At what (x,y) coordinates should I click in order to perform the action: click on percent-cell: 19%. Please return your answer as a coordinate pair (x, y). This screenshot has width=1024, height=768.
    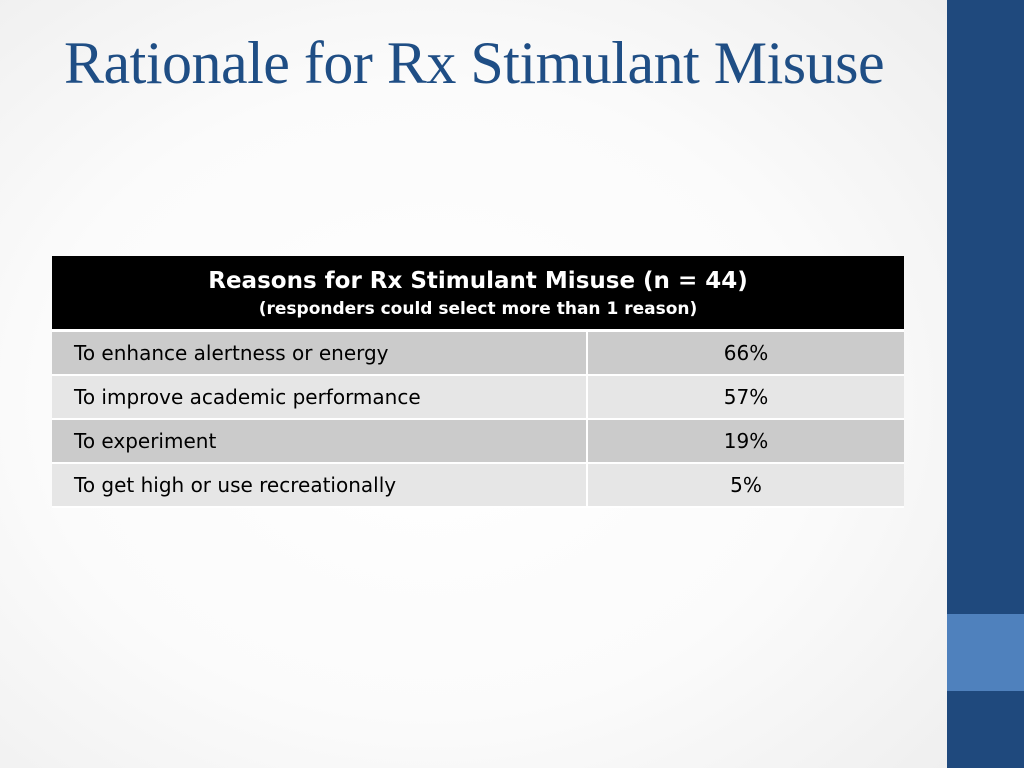
    Looking at the image, I should click on (745, 440).